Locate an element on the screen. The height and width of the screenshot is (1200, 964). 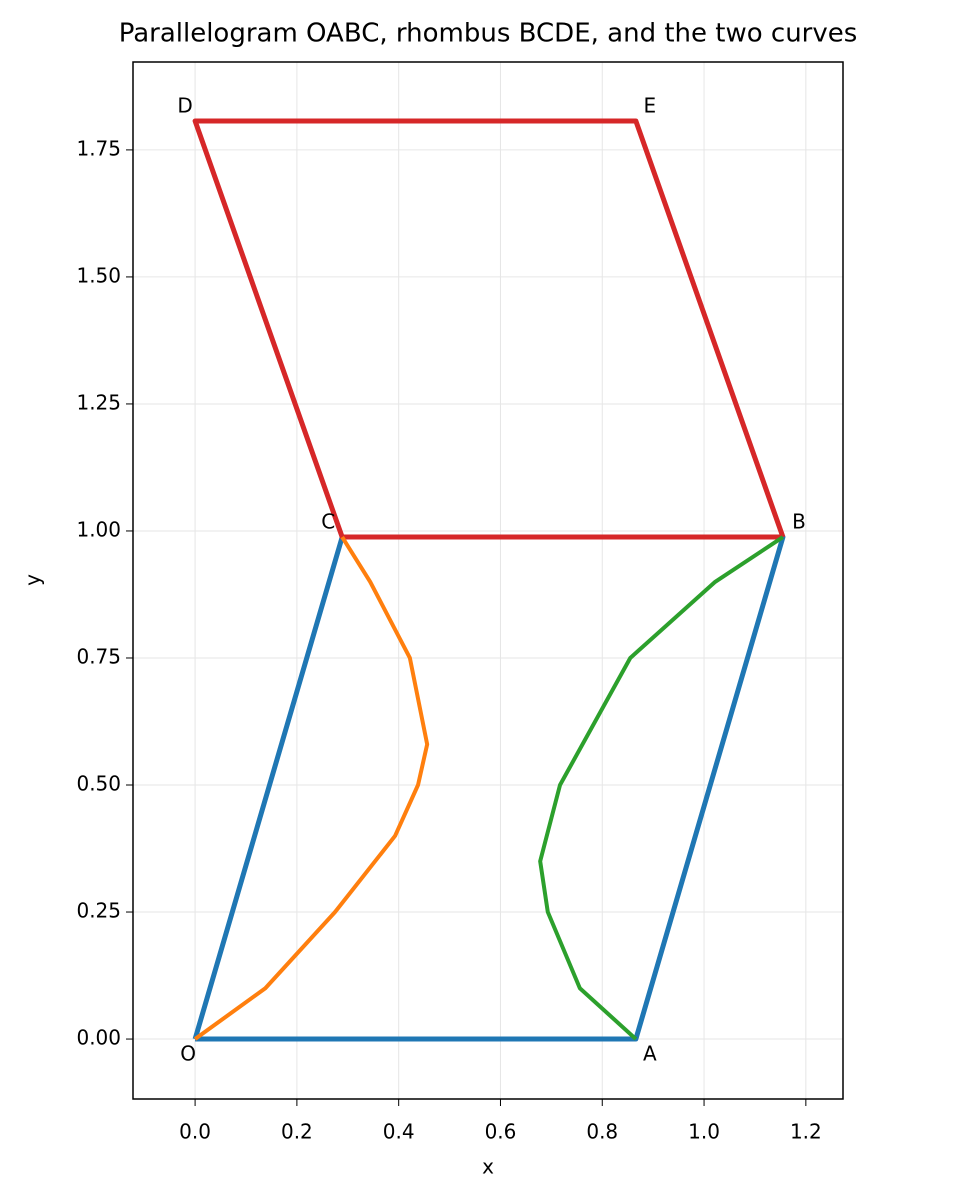
point-label: B is located at coordinates (799, 522).